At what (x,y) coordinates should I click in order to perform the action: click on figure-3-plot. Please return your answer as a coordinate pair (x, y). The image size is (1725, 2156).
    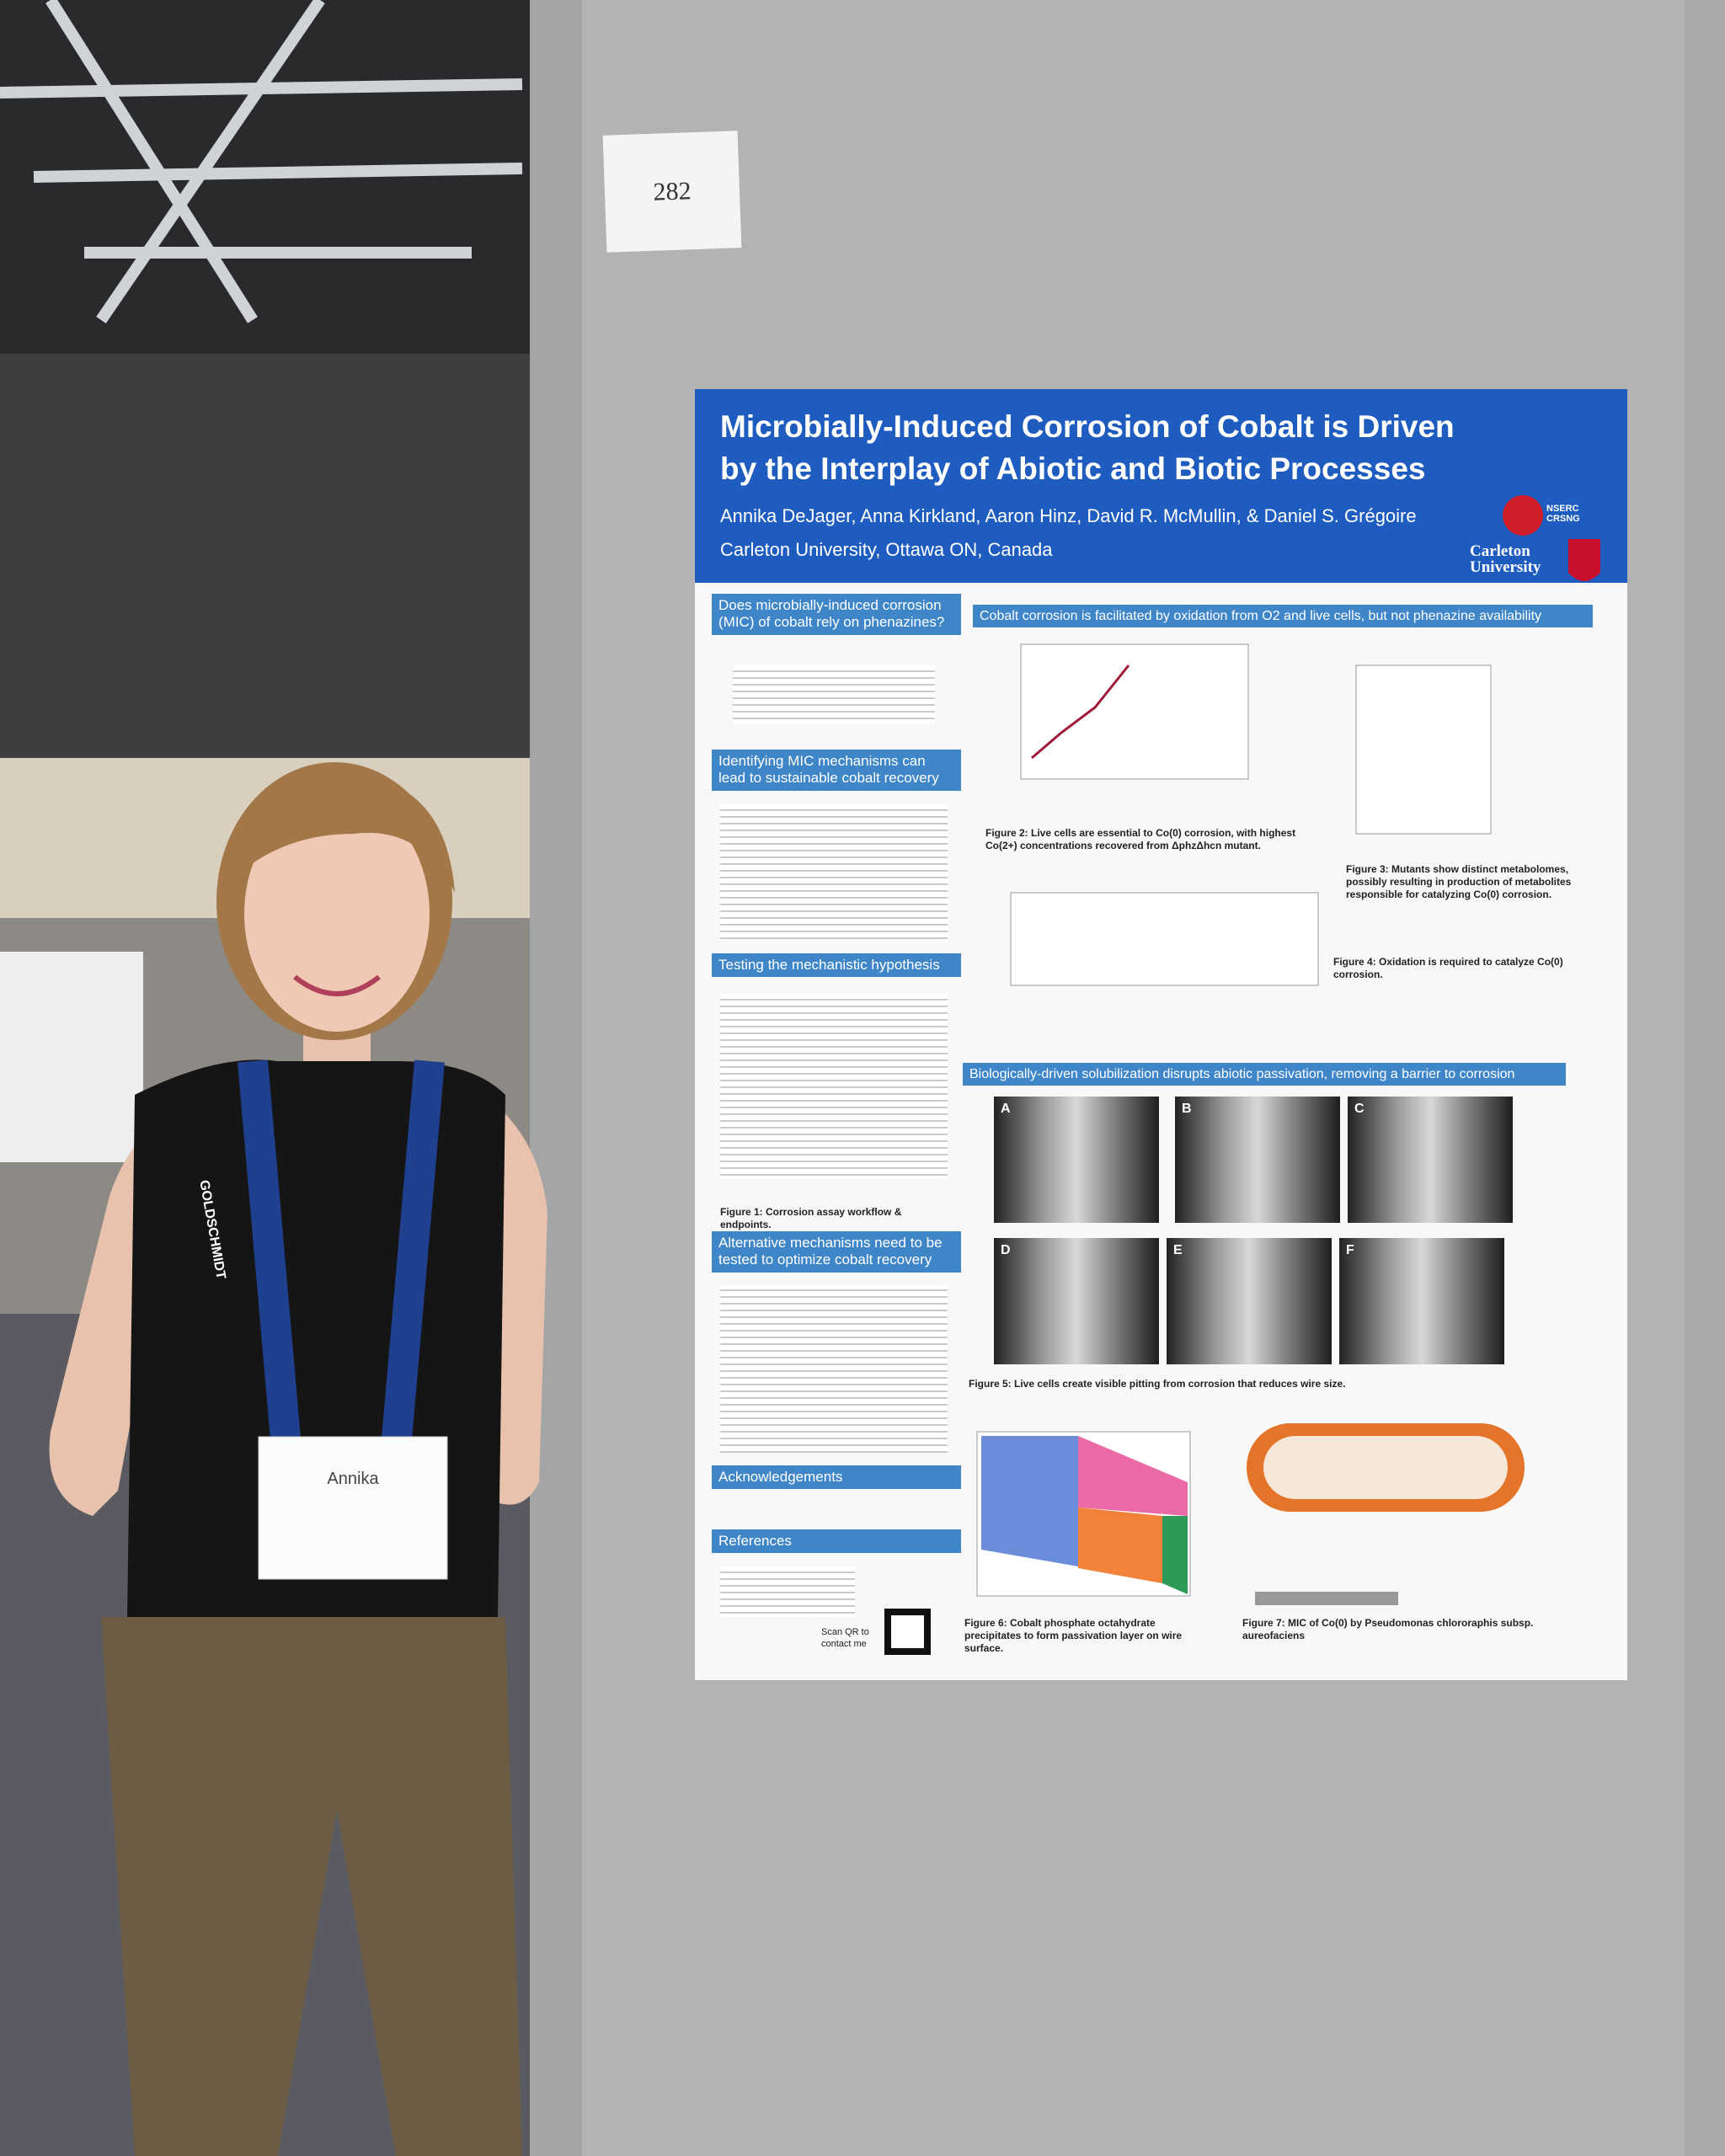
    Looking at the image, I should click on (1423, 749).